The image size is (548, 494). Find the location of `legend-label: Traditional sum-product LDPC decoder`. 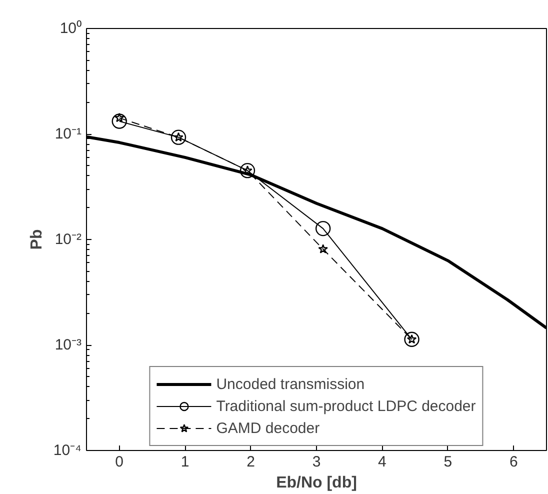

legend-label: Traditional sum-product LDPC decoder is located at coordinates (346, 406).